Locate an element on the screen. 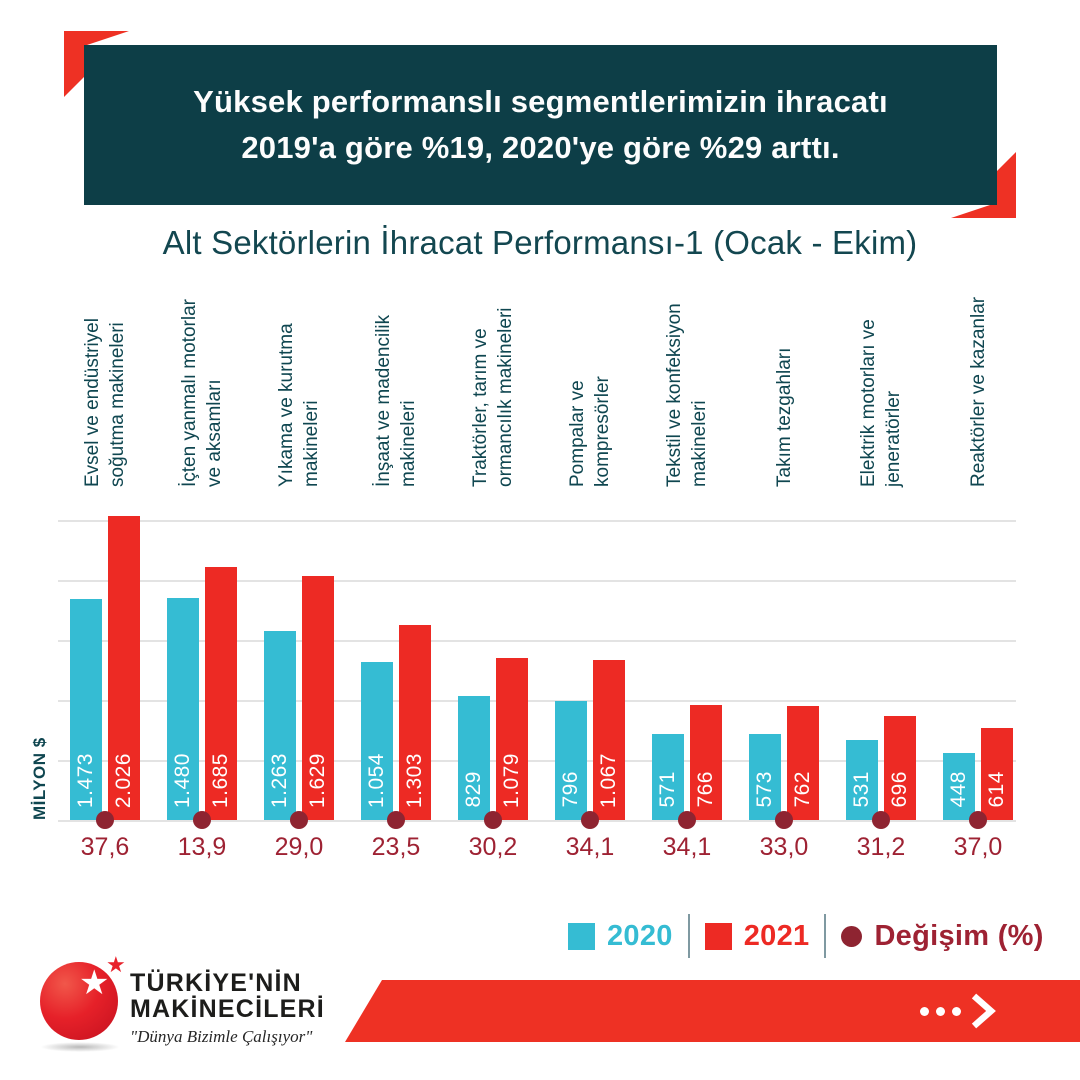 The height and width of the screenshot is (1080, 1080). legend-swatch-2021 is located at coordinates (718, 936).